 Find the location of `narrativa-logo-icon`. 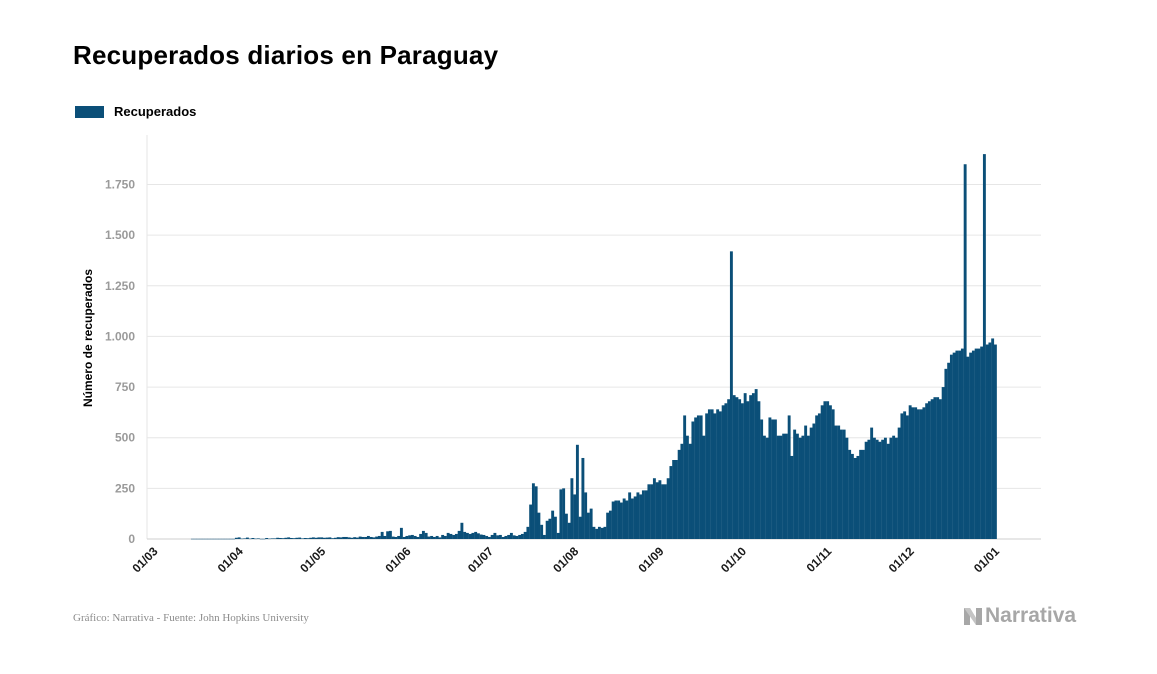

narrativa-logo-icon is located at coordinates (973, 616).